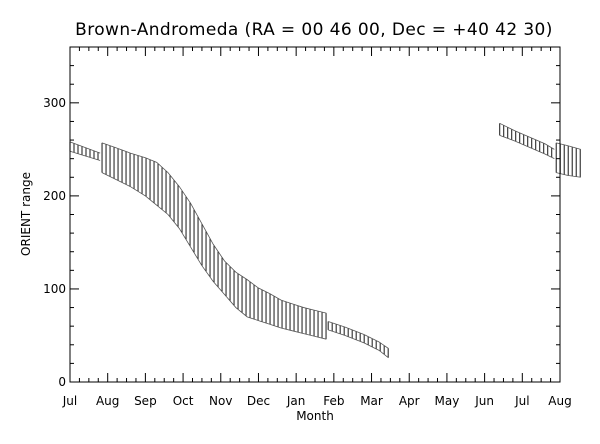 The height and width of the screenshot is (444, 600). I want to click on x-tick-label: Jun, so click(484, 401).